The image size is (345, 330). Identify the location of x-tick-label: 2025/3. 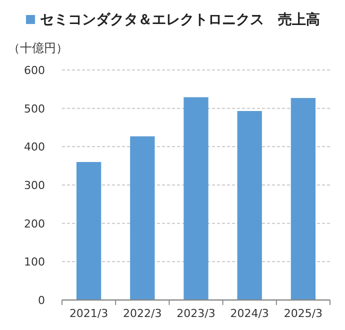
(303, 313).